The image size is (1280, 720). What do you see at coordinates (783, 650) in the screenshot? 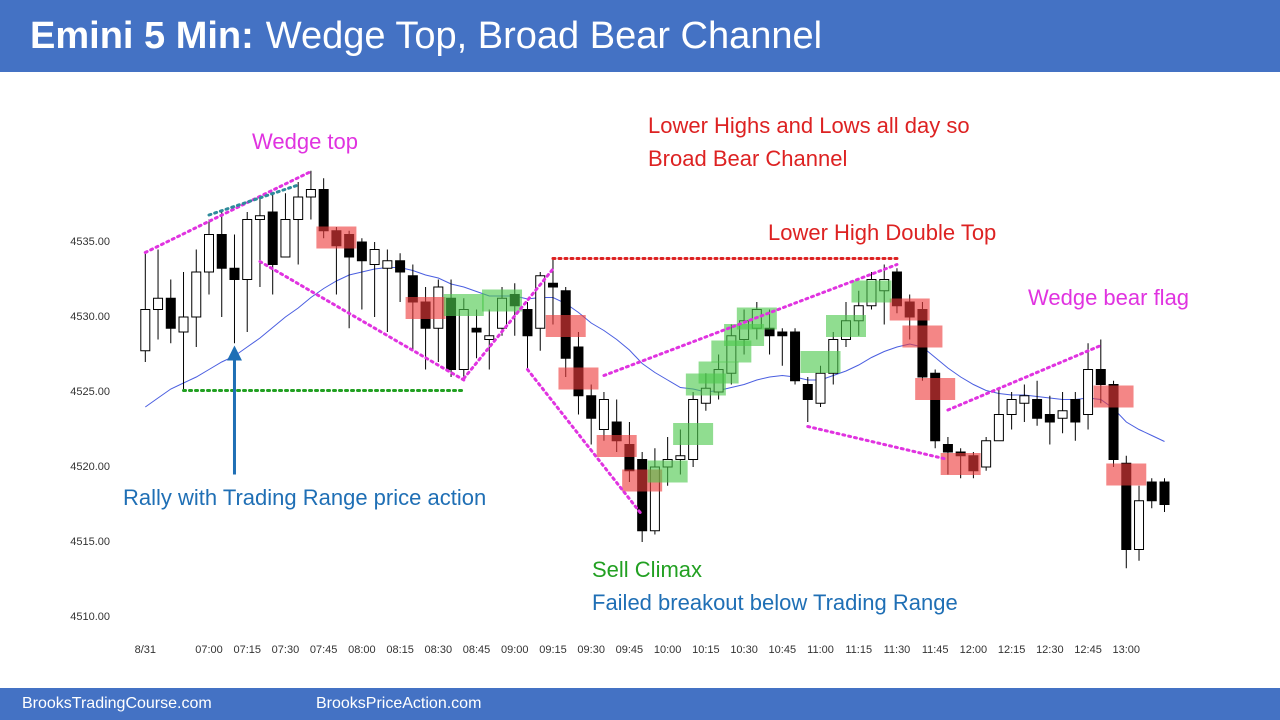
I see `x-tick-label: 10:45` at bounding box center [783, 650].